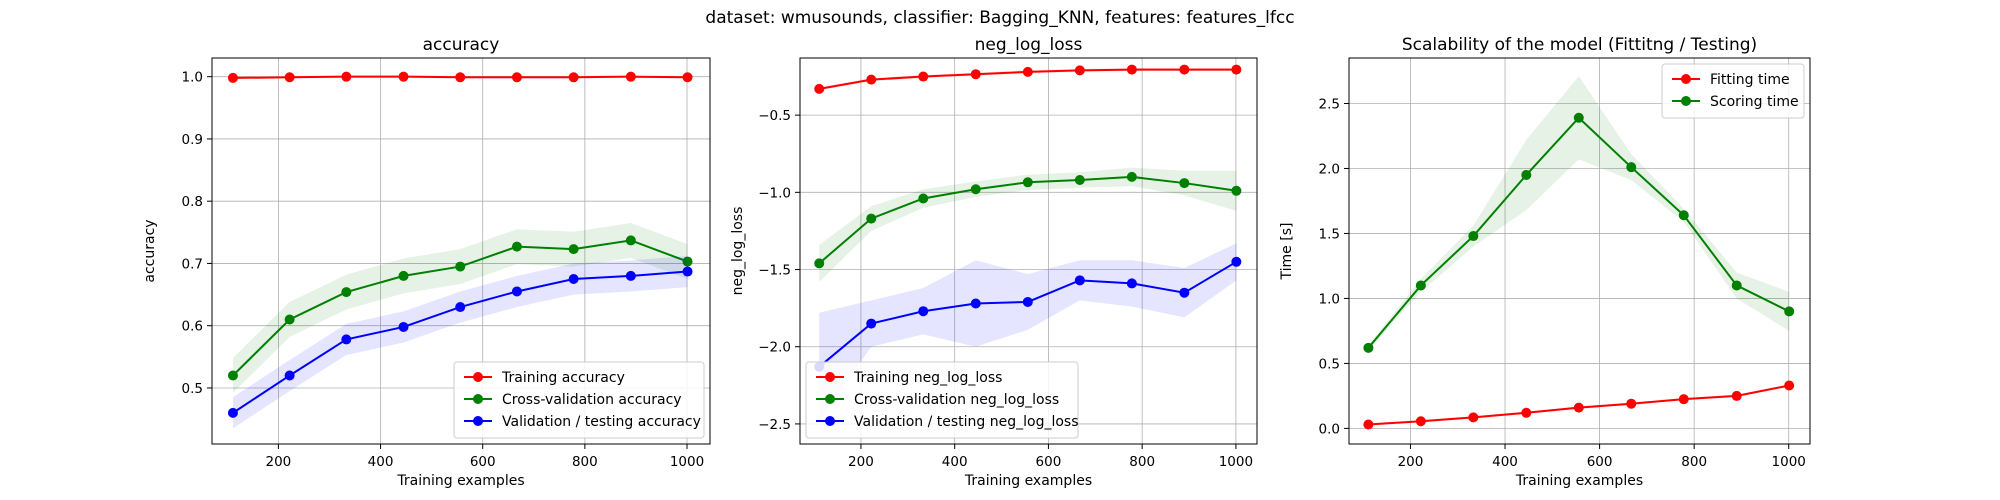  Describe the element at coordinates (563, 378) in the screenshot. I see `legend-label: Training accuracy` at that location.